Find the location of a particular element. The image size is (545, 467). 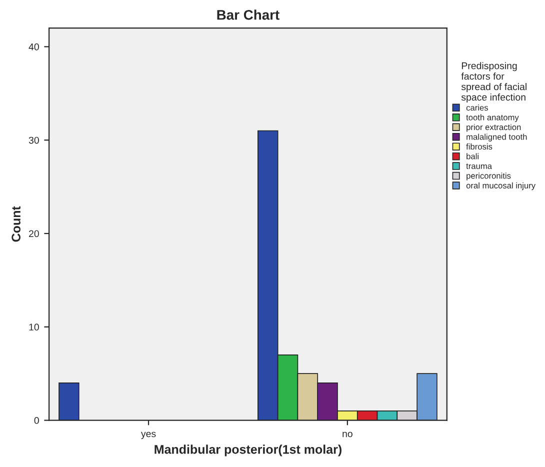

x-tick-label: yes is located at coordinates (148, 436).